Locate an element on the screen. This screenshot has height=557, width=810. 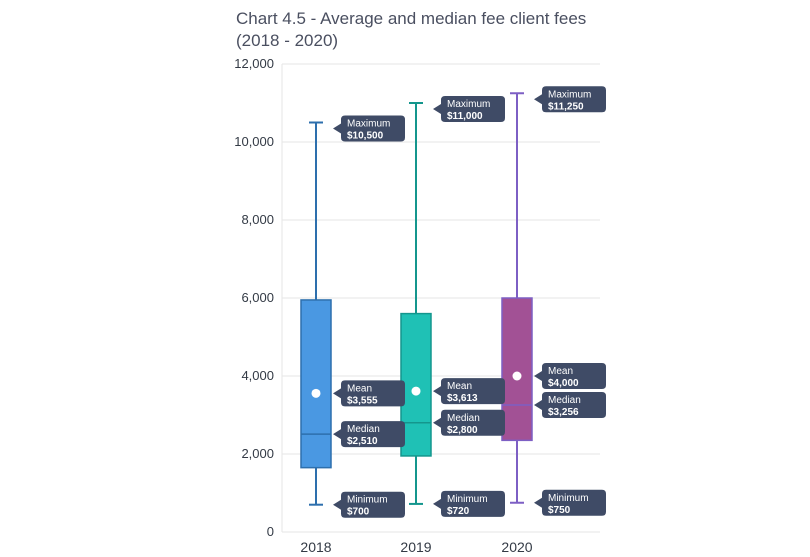
y-tick-label: 2,000 is located at coordinates (257, 453).